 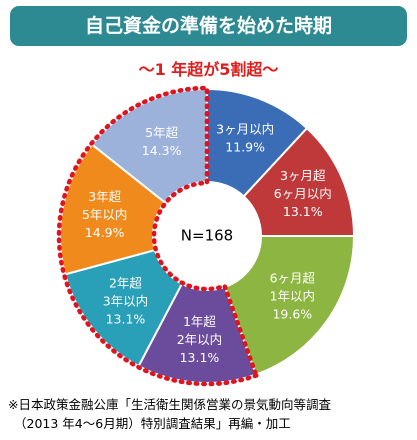 What do you see at coordinates (169, 404) in the screenshot?
I see `source-line-1: ※日本政策金融公庫「生活衛生関係営業の景気動向等調査` at bounding box center [169, 404].